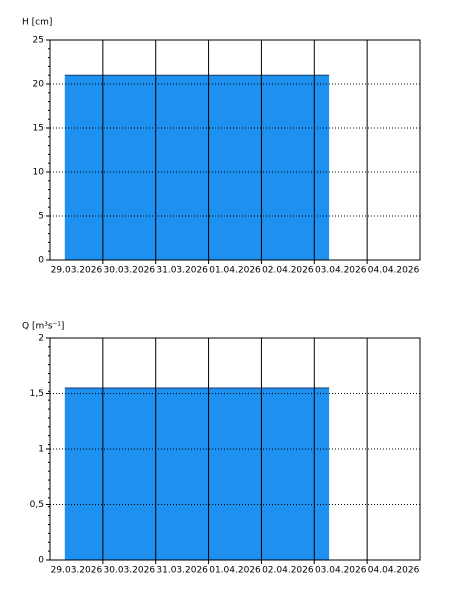 This screenshot has height=600, width=450. I want to click on y-tick-label: 0,5, so click(37, 505).